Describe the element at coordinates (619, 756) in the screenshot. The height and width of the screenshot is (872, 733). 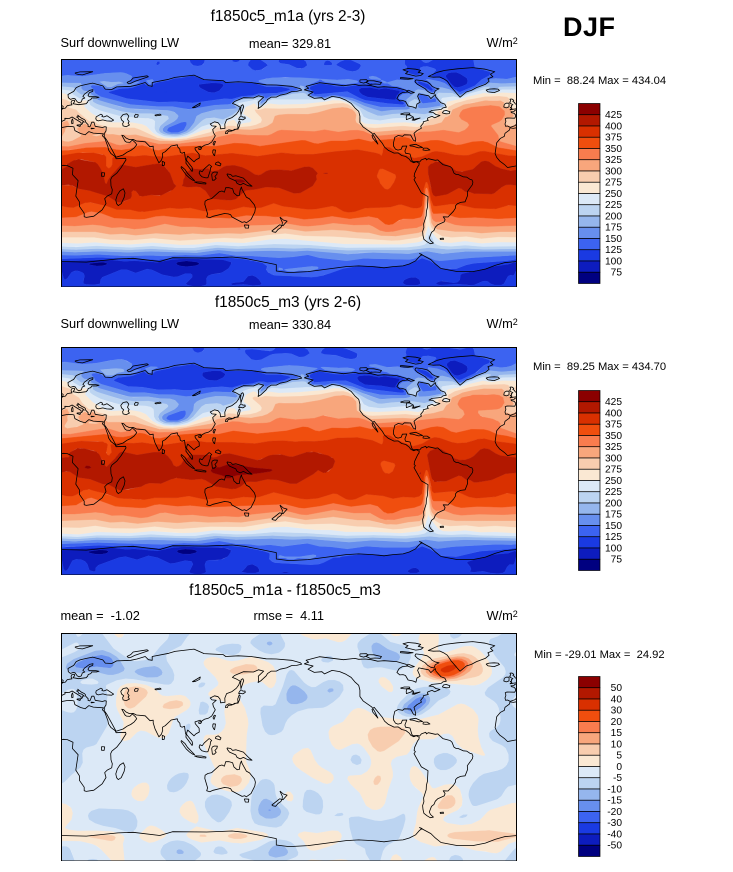
I see `svg-text: 5` at that location.